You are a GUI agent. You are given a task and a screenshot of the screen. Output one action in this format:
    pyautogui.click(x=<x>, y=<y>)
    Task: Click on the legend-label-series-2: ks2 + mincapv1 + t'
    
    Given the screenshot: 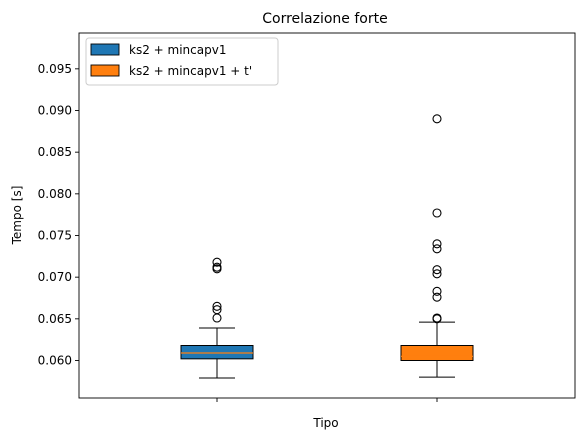 What is the action you would take?
    pyautogui.click(x=190, y=71)
    